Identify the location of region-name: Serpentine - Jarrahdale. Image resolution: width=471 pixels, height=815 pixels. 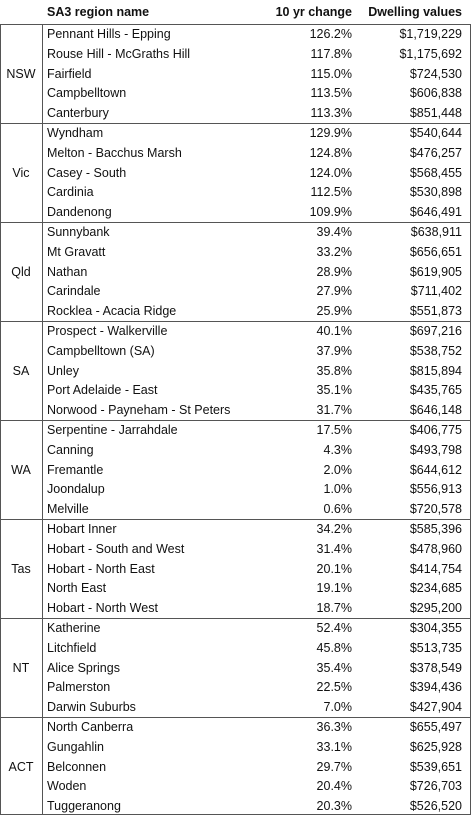
(112, 430).